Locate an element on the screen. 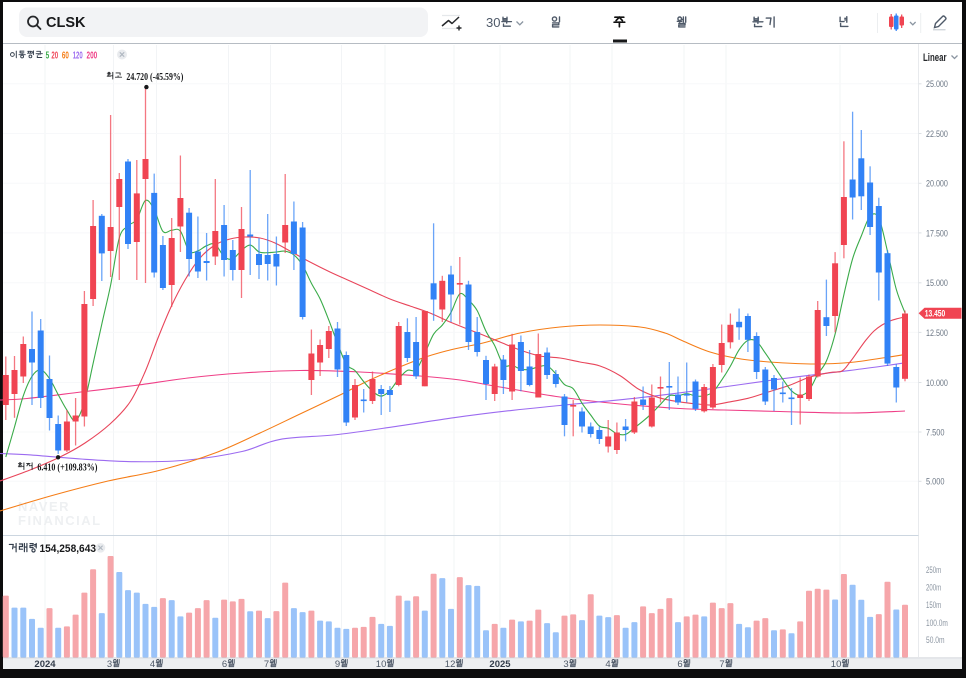 The height and width of the screenshot is (678, 966). svg-text: 6.410 (+109.83%) is located at coordinates (67, 467).